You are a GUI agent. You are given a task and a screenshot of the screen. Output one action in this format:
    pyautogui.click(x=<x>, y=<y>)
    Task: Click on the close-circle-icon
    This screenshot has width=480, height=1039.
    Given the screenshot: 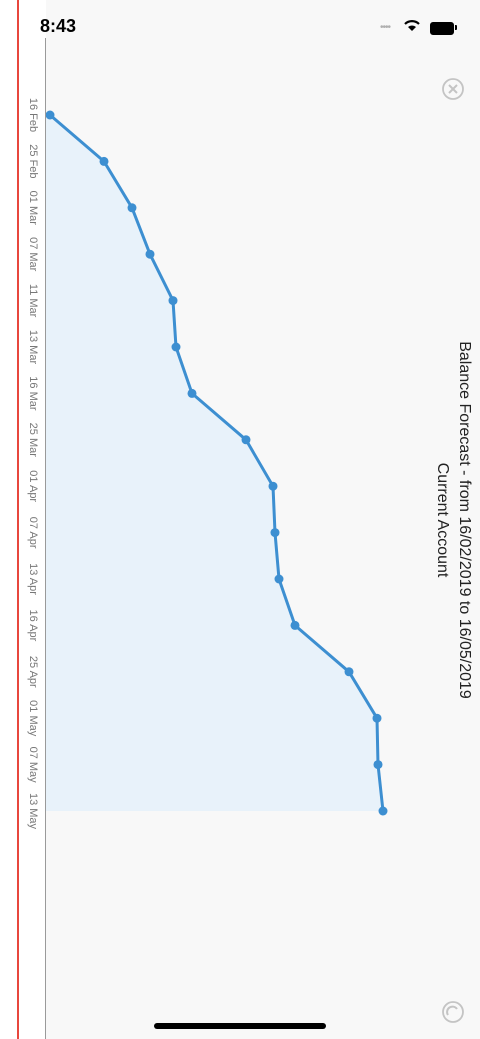 What is the action you would take?
    pyautogui.click(x=453, y=89)
    